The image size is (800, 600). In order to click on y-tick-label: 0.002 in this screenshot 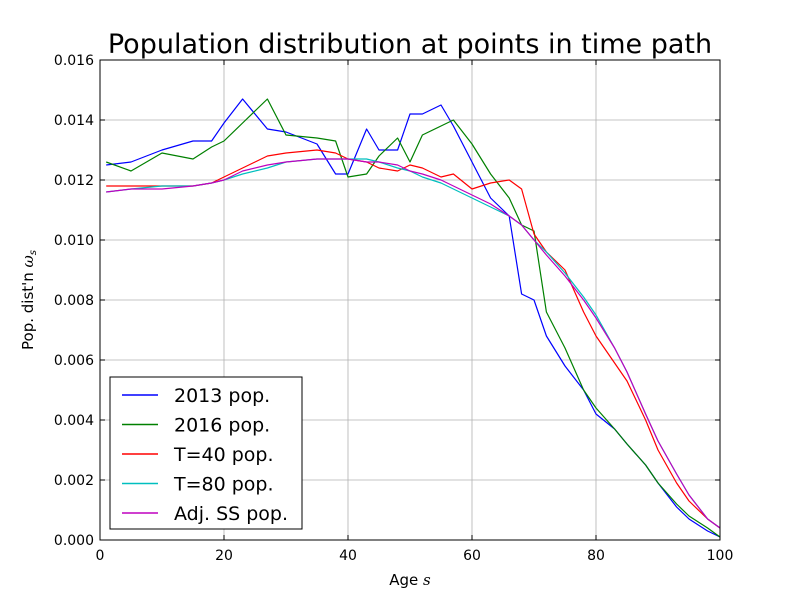, I will do `click(74, 481)`.